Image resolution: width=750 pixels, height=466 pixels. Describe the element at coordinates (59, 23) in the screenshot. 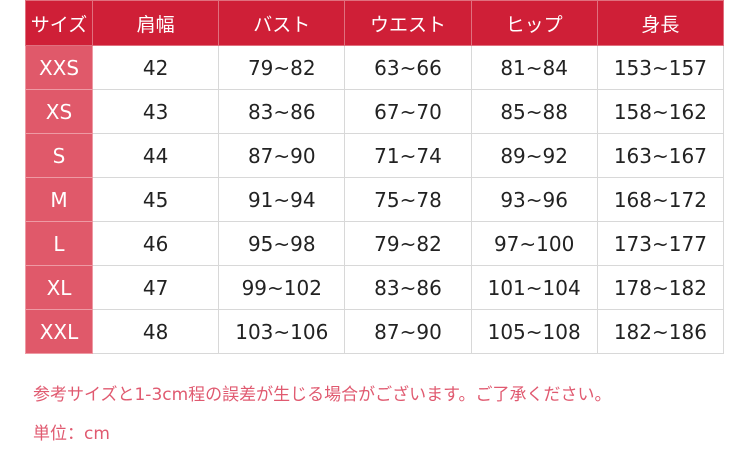

I see `column-header: サイズ` at that location.